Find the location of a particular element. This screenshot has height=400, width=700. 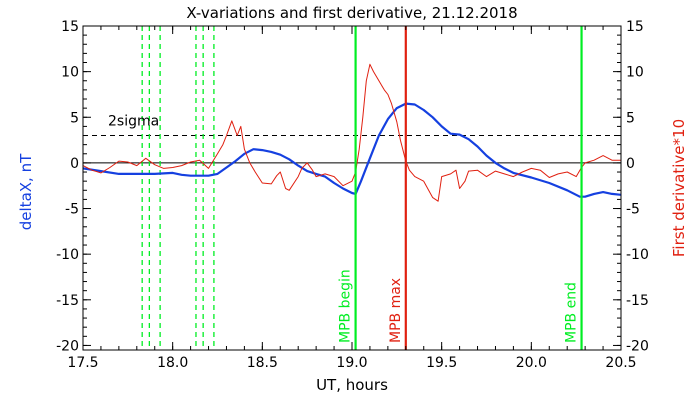

y-tick-label-right: -20 is located at coordinates (637, 346).